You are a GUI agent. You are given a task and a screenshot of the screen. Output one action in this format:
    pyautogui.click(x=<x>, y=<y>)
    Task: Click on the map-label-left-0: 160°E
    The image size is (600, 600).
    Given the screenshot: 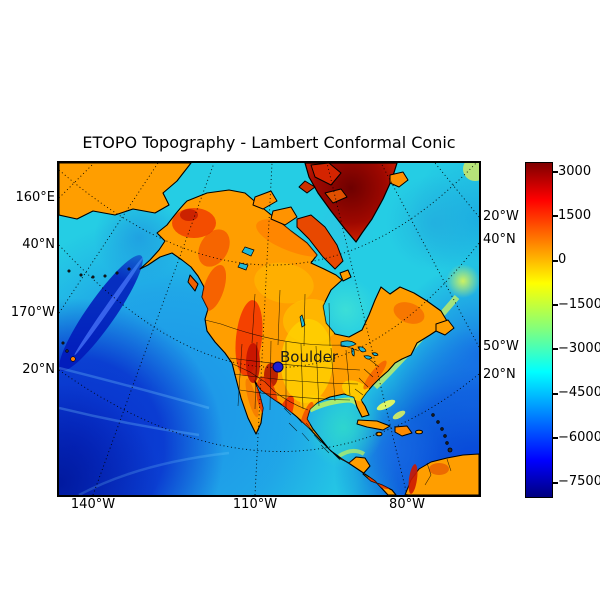 What is the action you would take?
    pyautogui.click(x=35, y=197)
    